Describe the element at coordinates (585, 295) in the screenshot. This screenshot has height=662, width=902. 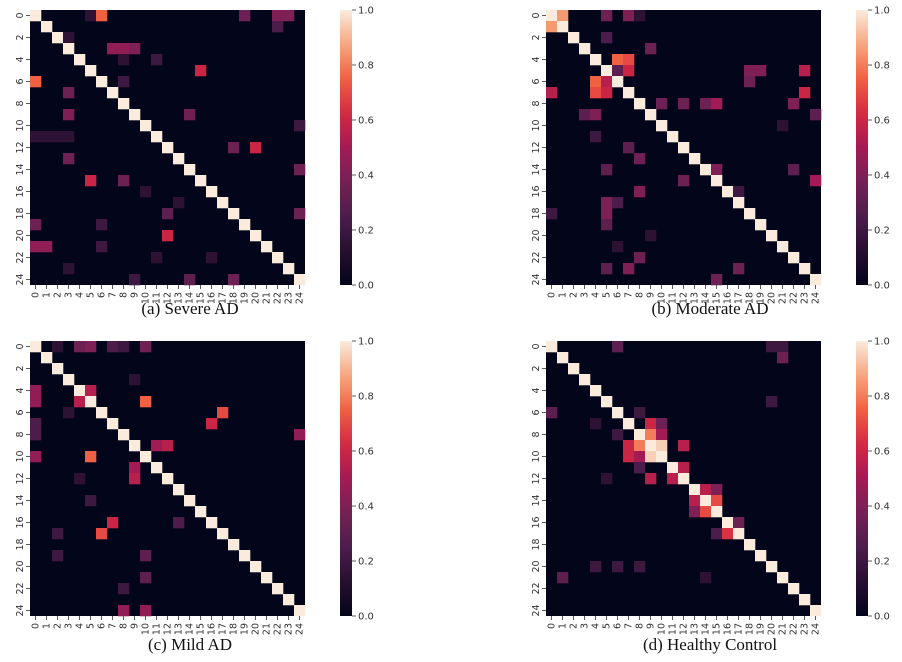
I see `x-tick-label: 3` at that location.